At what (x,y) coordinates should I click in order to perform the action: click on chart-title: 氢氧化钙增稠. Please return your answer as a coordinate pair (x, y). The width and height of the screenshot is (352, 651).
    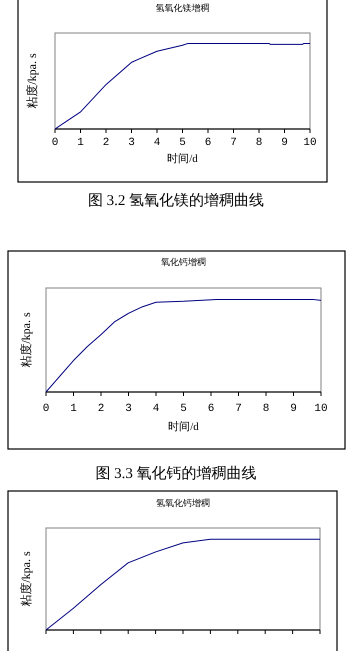
    Looking at the image, I should click on (183, 503).